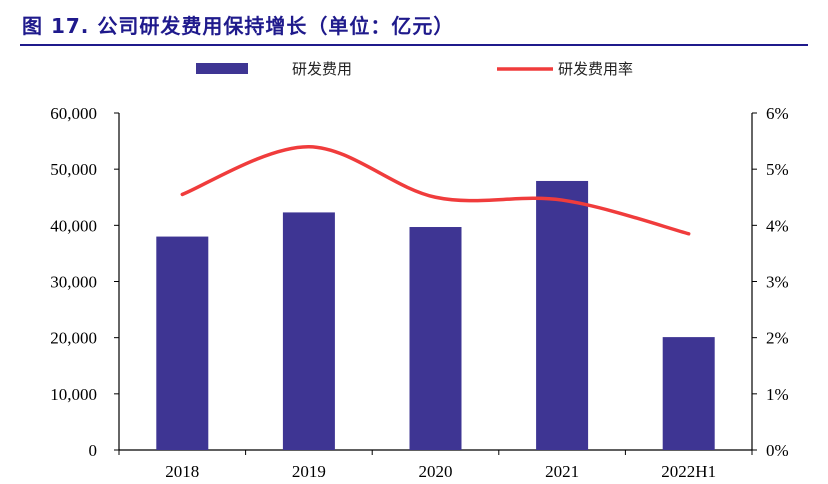 The width and height of the screenshot is (828, 484). Describe the element at coordinates (688, 471) in the screenshot. I see `x-tick-label: 2022H1` at that location.